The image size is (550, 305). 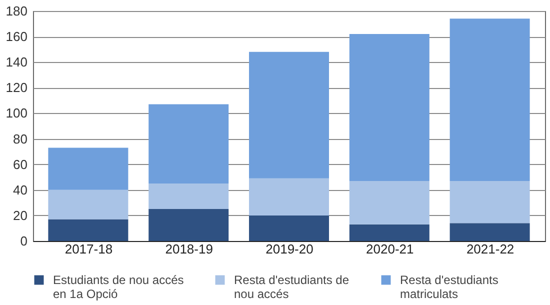 What do you see at coordinates (189, 249) in the screenshot?
I see `x-tick-label: 2018-19` at bounding box center [189, 249].